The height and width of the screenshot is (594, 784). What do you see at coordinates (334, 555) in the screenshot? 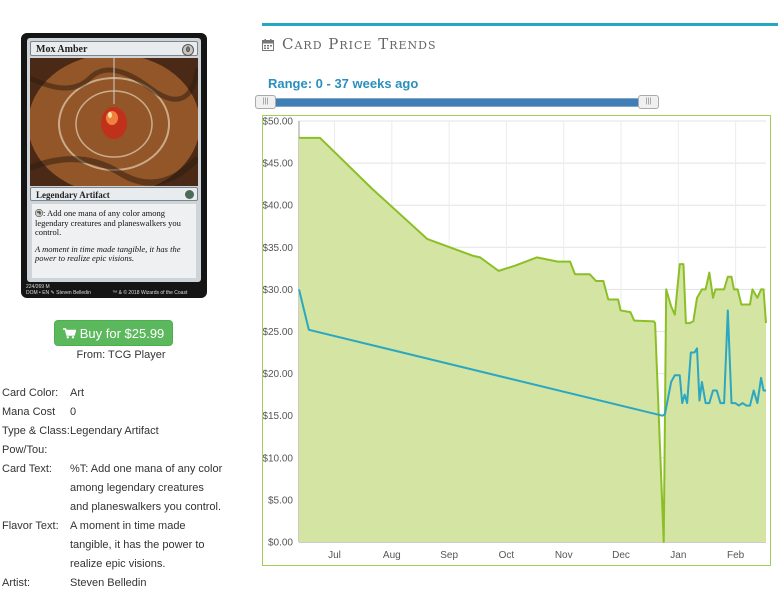
I see `x-tick-label: Jul` at bounding box center [334, 555].